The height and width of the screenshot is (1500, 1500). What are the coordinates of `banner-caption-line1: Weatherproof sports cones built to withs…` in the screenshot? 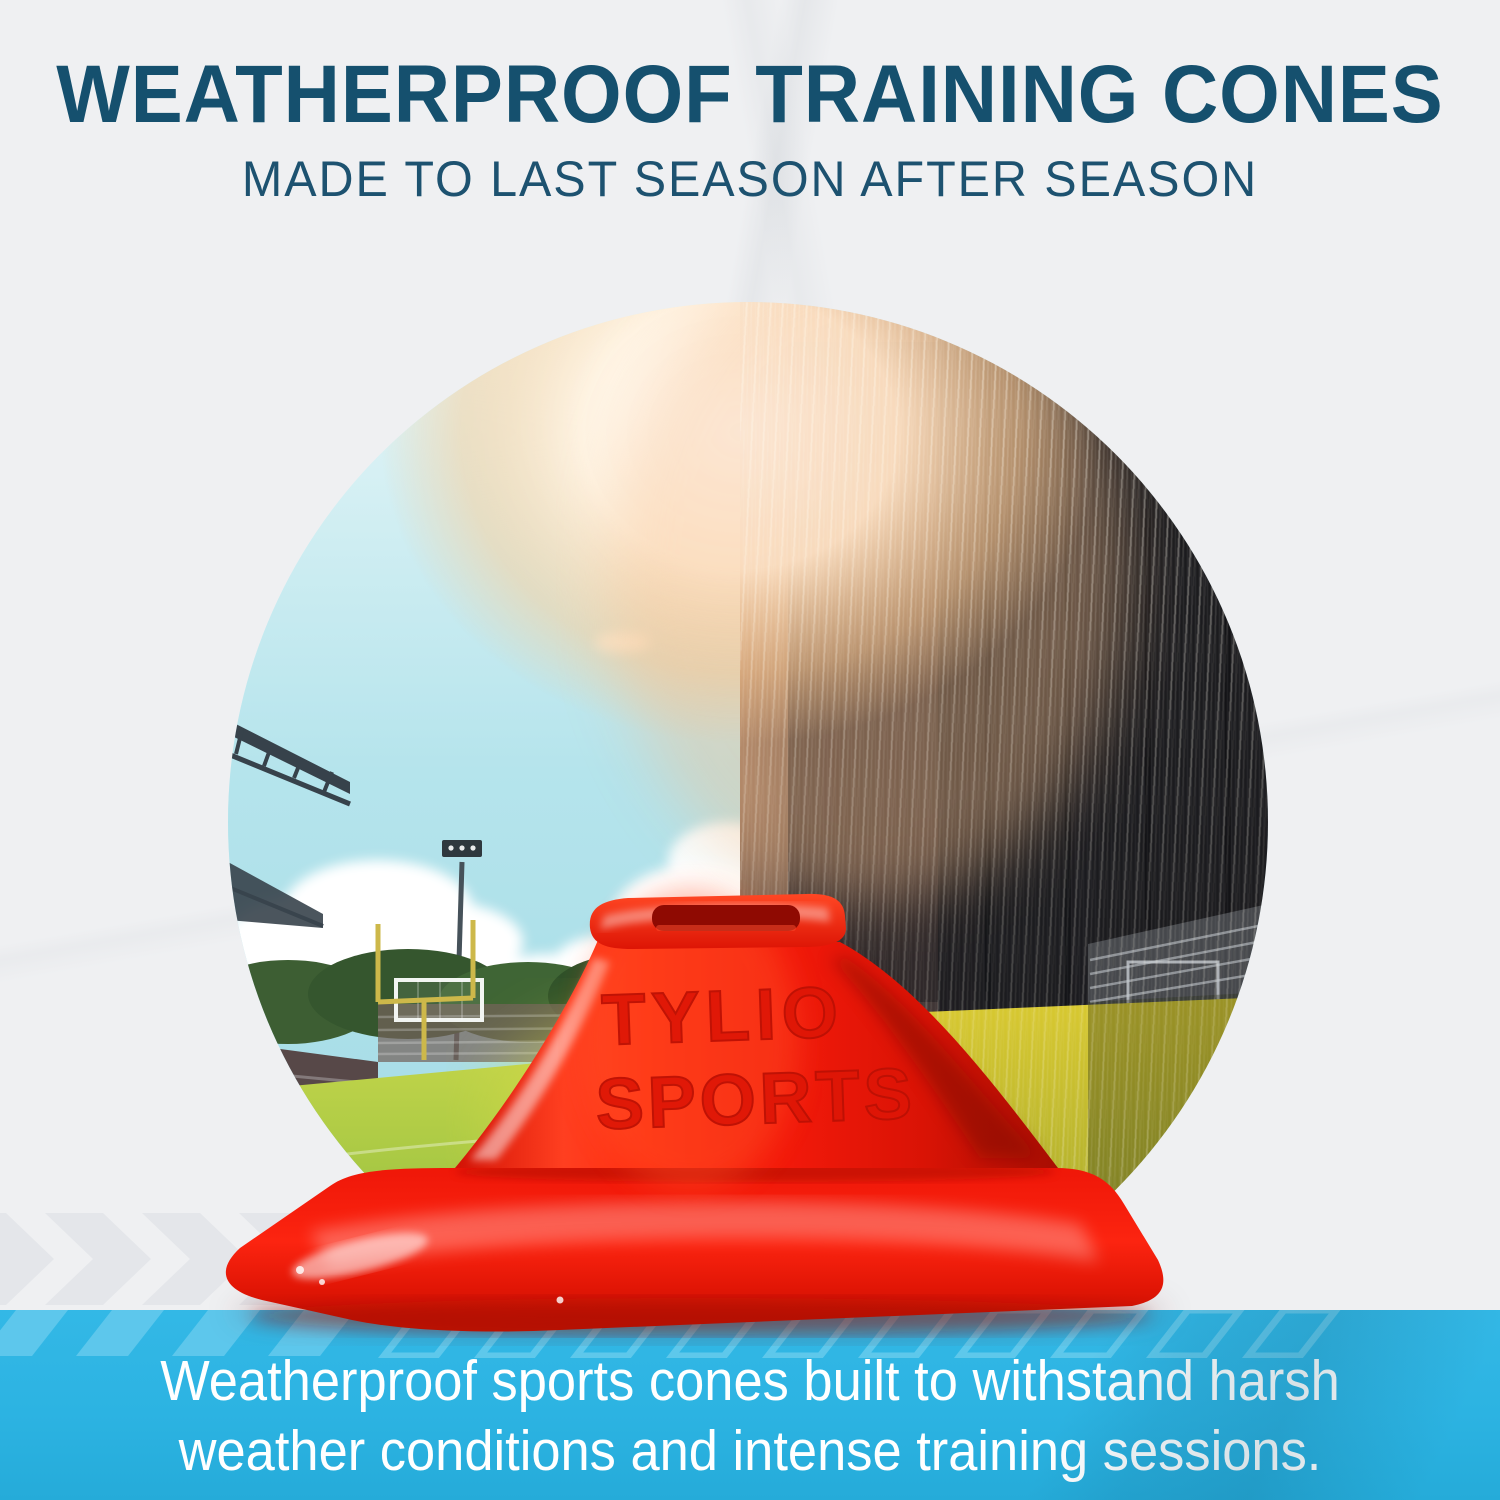 It's located at (750, 1381).